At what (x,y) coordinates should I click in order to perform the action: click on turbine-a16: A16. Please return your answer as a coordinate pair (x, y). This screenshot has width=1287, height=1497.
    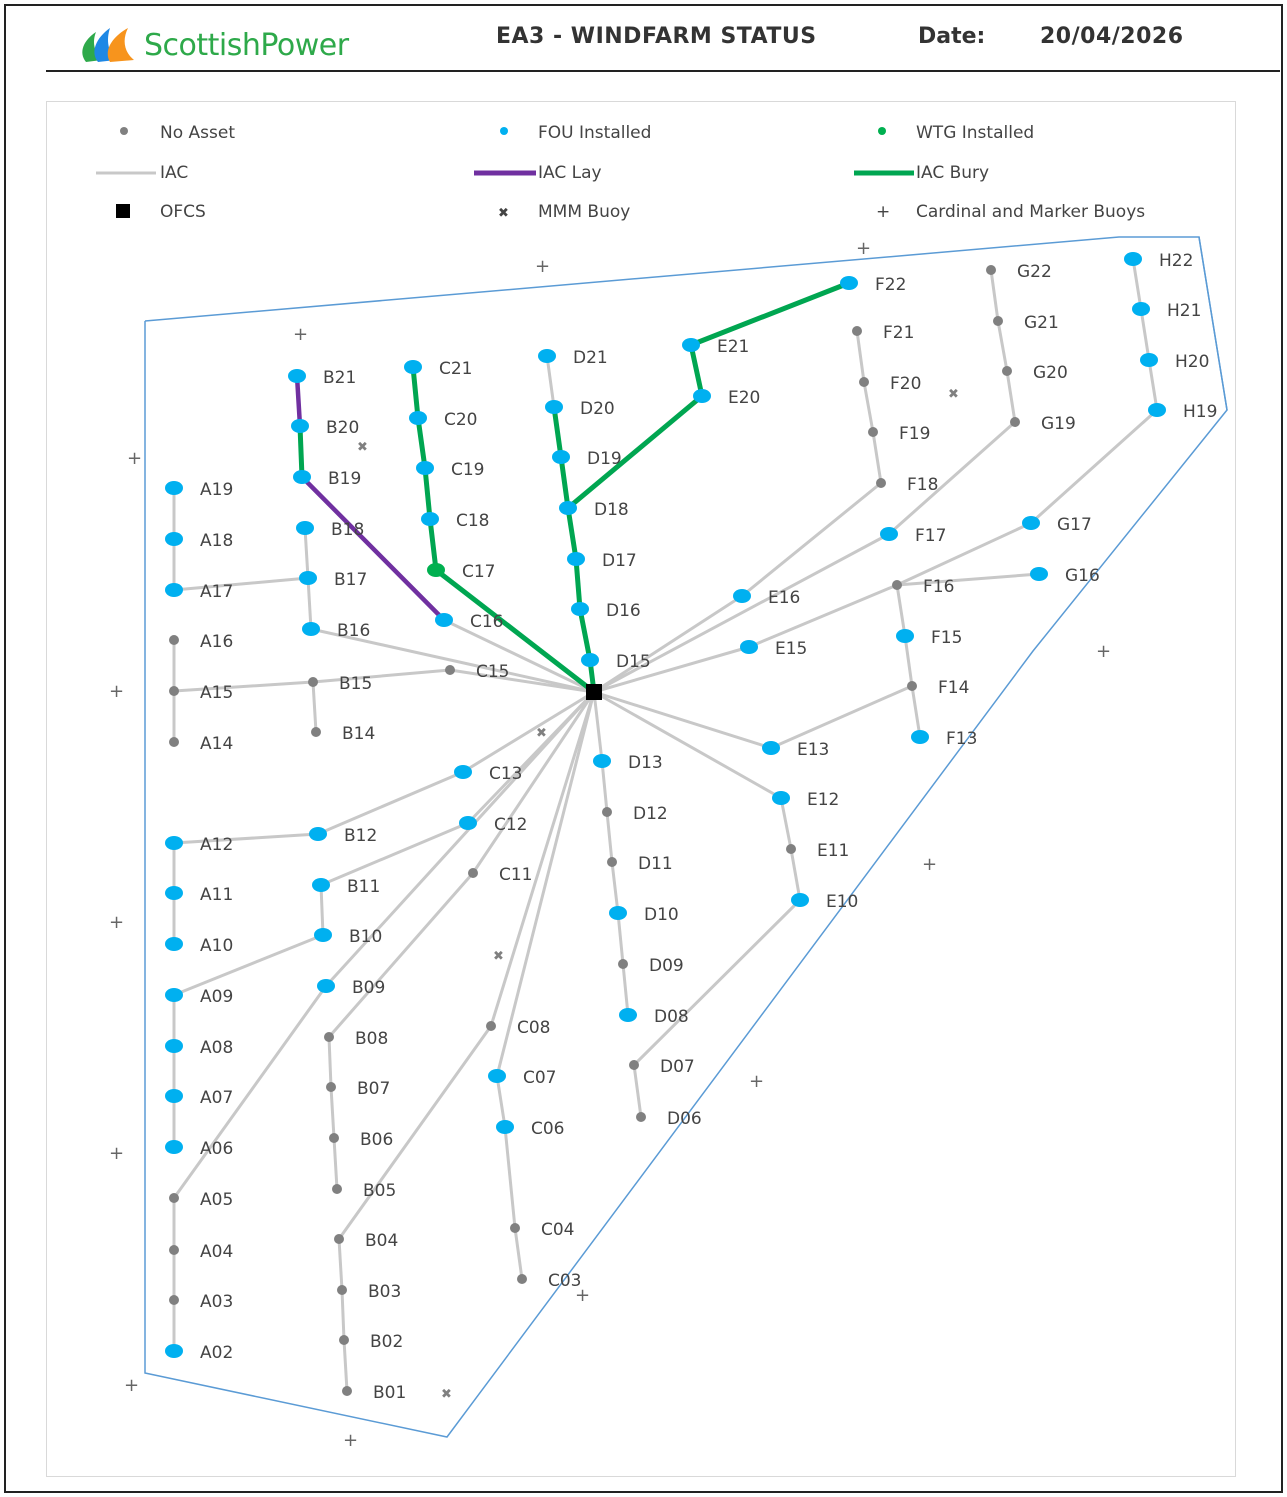
    Looking at the image, I should click on (201, 642).